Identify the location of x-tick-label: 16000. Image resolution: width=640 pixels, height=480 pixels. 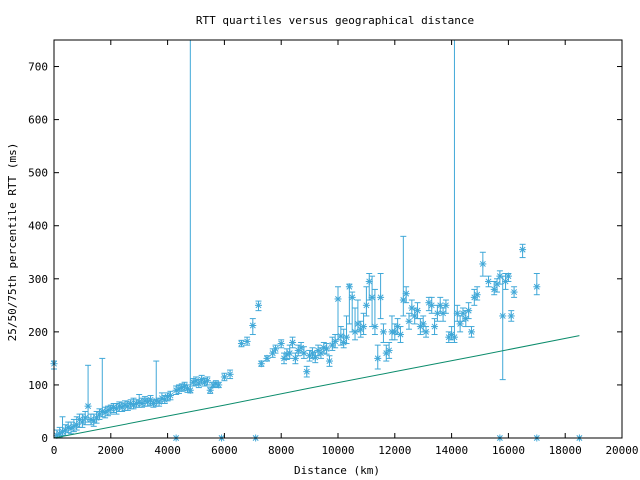
(508, 450).